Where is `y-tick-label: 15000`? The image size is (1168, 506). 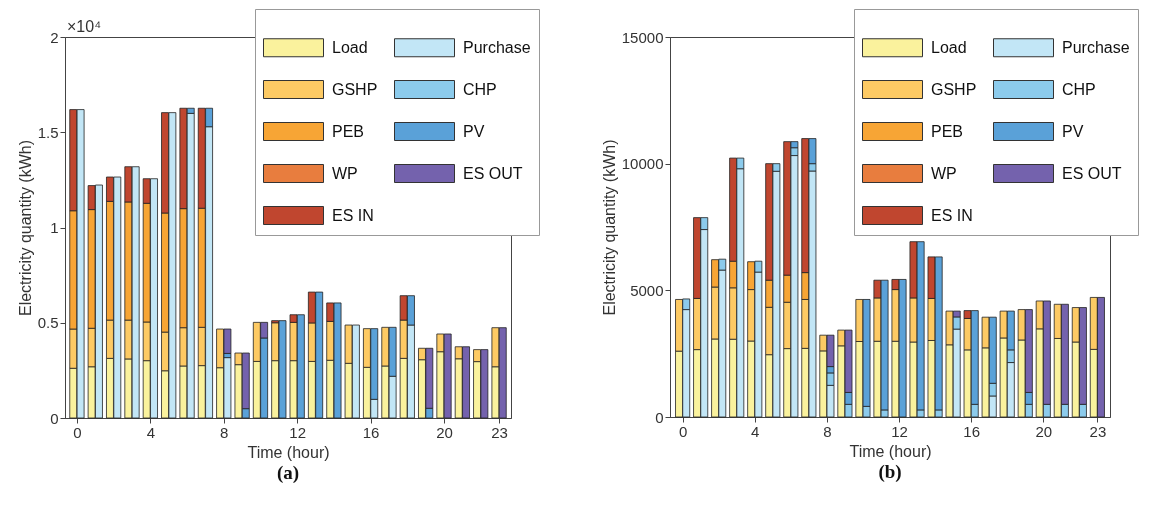 y-tick-label: 15000 is located at coordinates (642, 37).